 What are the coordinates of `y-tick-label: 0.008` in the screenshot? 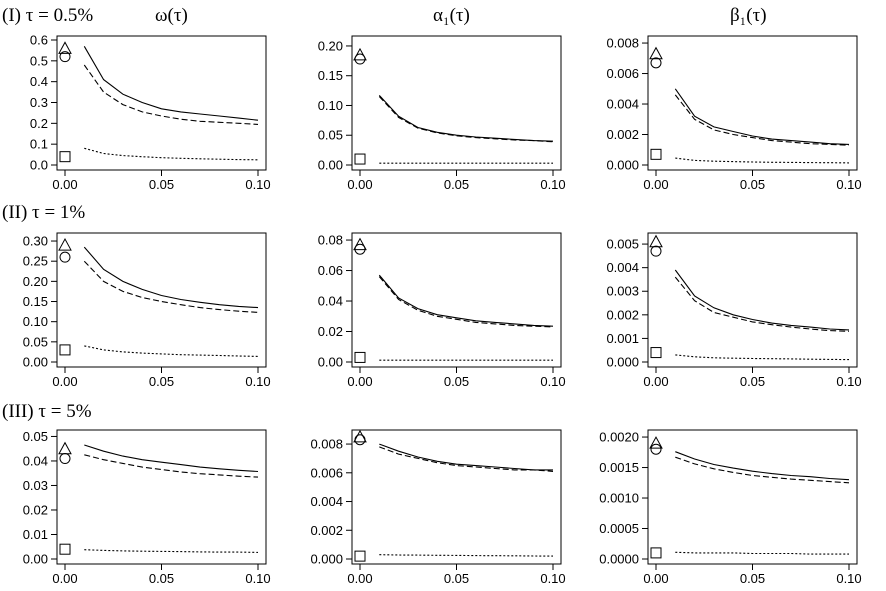 It's located at (326, 444).